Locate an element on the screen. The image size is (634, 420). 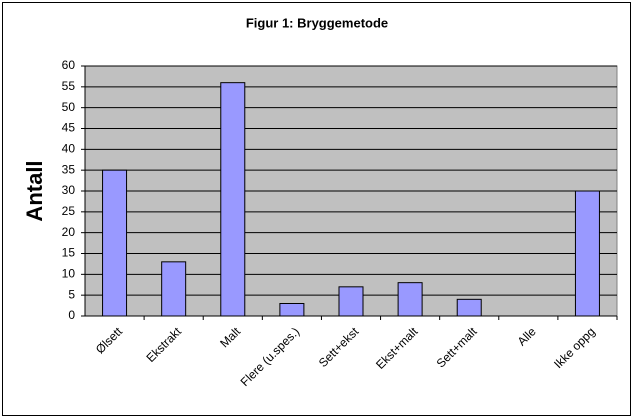
y-tick-label: 20 is located at coordinates (69, 232).